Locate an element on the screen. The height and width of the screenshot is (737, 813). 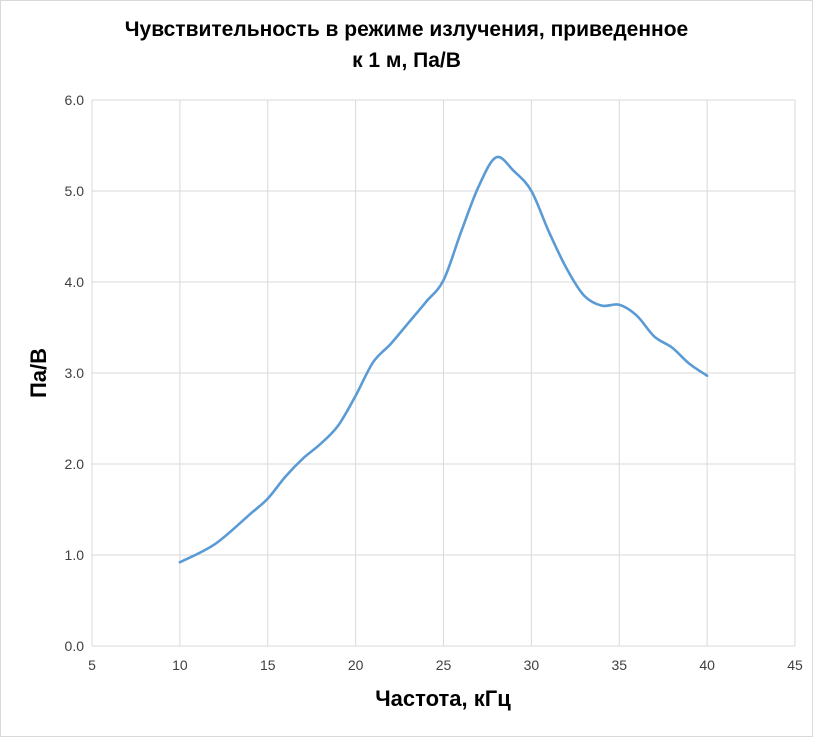
y-tick-label: 0.0 is located at coordinates (75, 646).